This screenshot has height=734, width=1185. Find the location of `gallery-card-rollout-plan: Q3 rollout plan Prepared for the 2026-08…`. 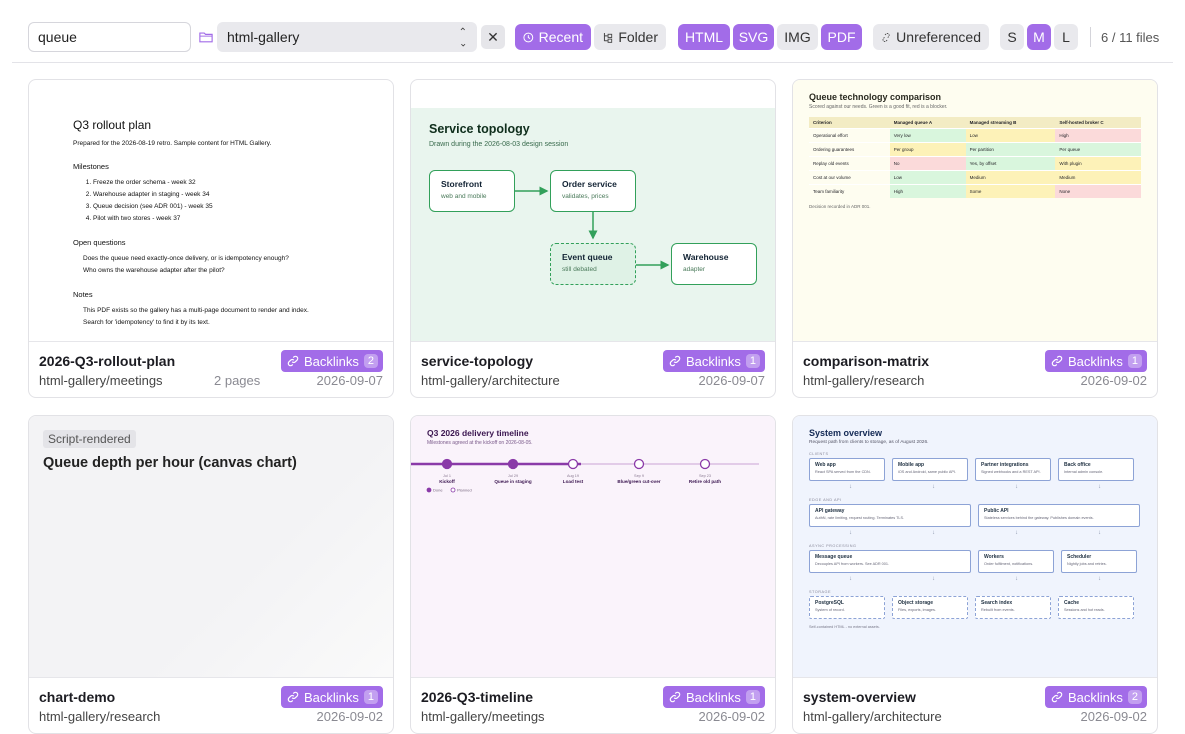

gallery-card-rollout-plan: Q3 rollout plan Prepared for the 2026-08… is located at coordinates (211, 238).